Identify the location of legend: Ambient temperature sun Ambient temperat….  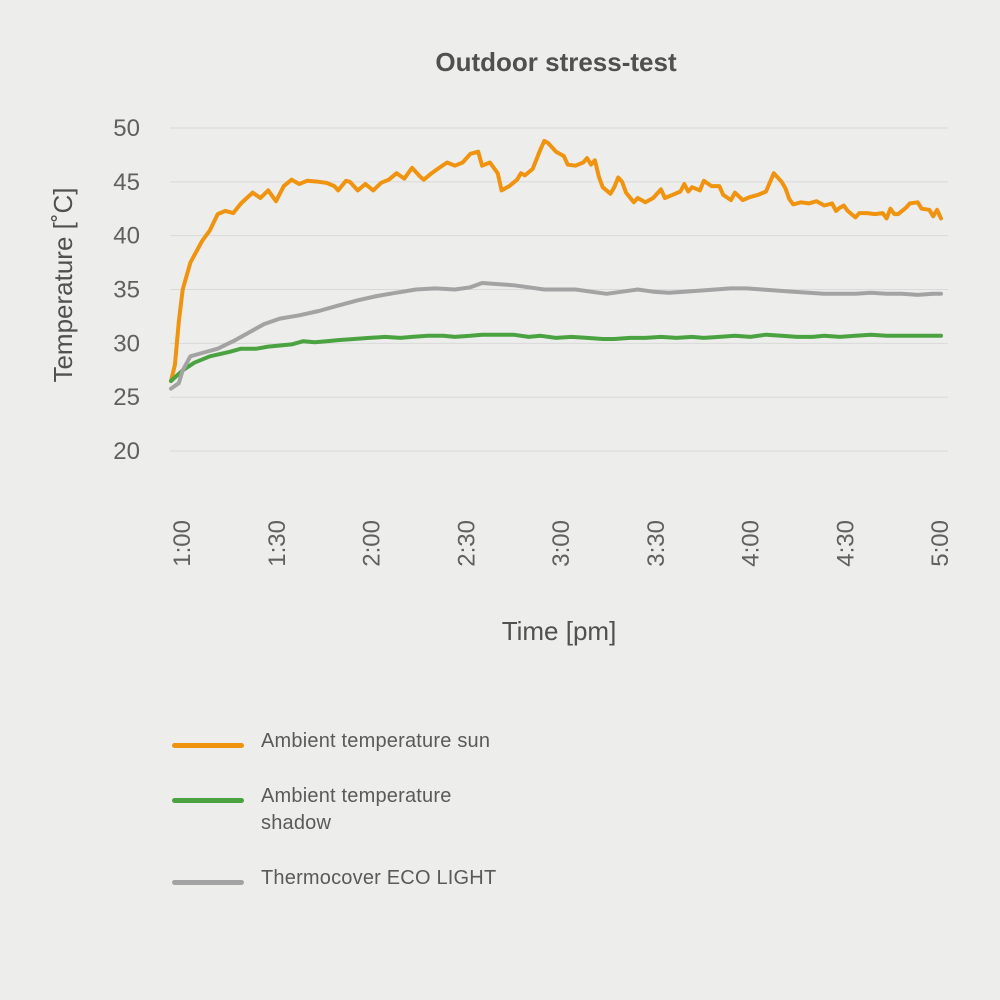
(341, 824).